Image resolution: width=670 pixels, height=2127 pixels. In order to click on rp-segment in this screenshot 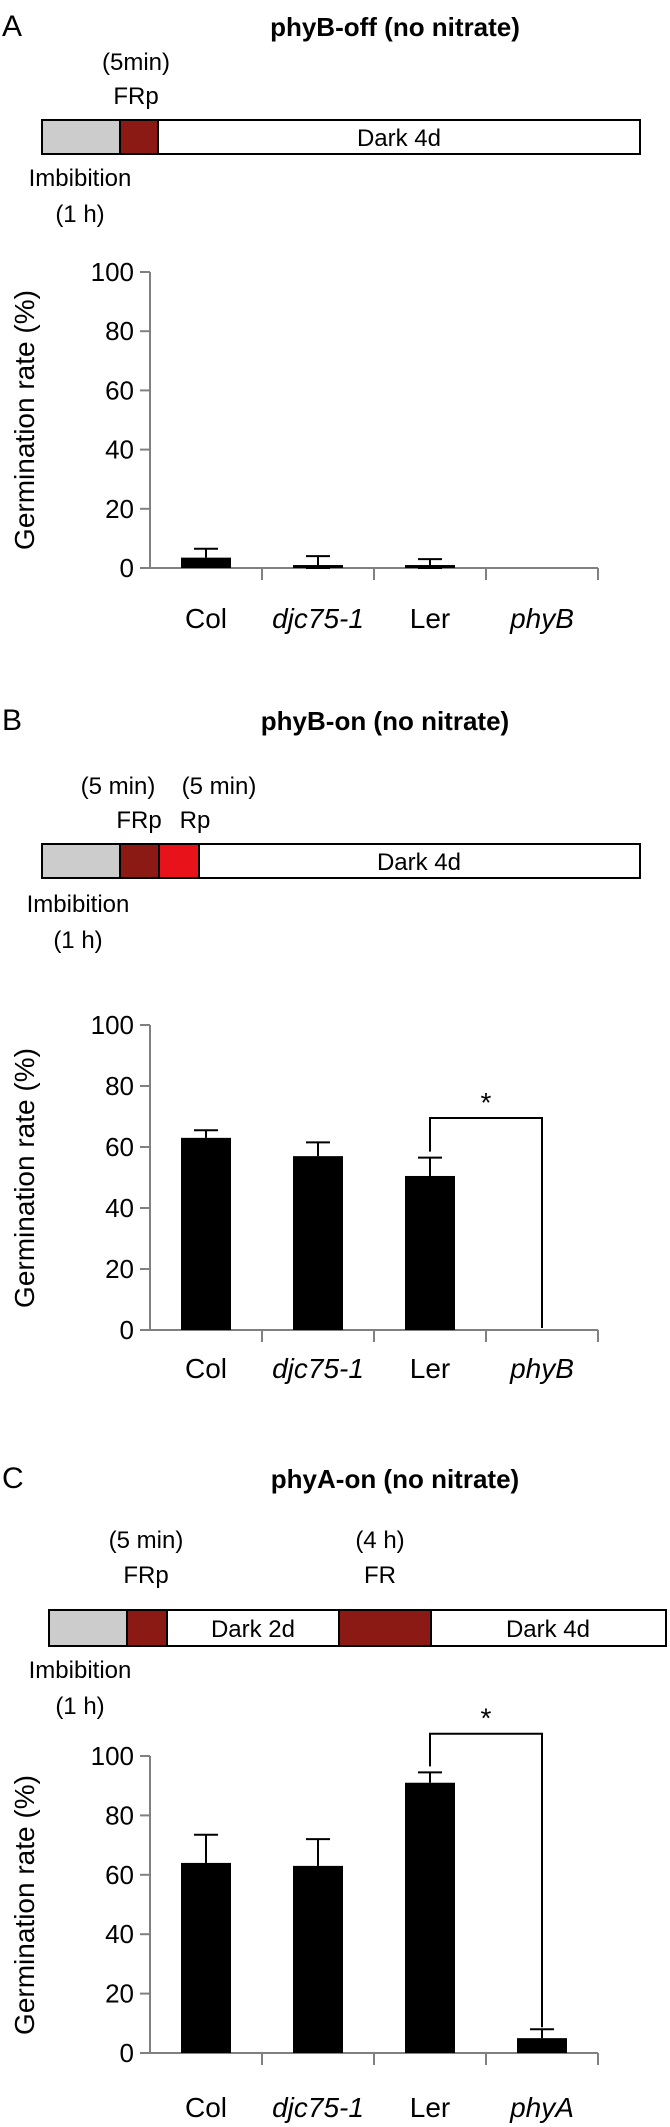, I will do `click(179, 861)`.